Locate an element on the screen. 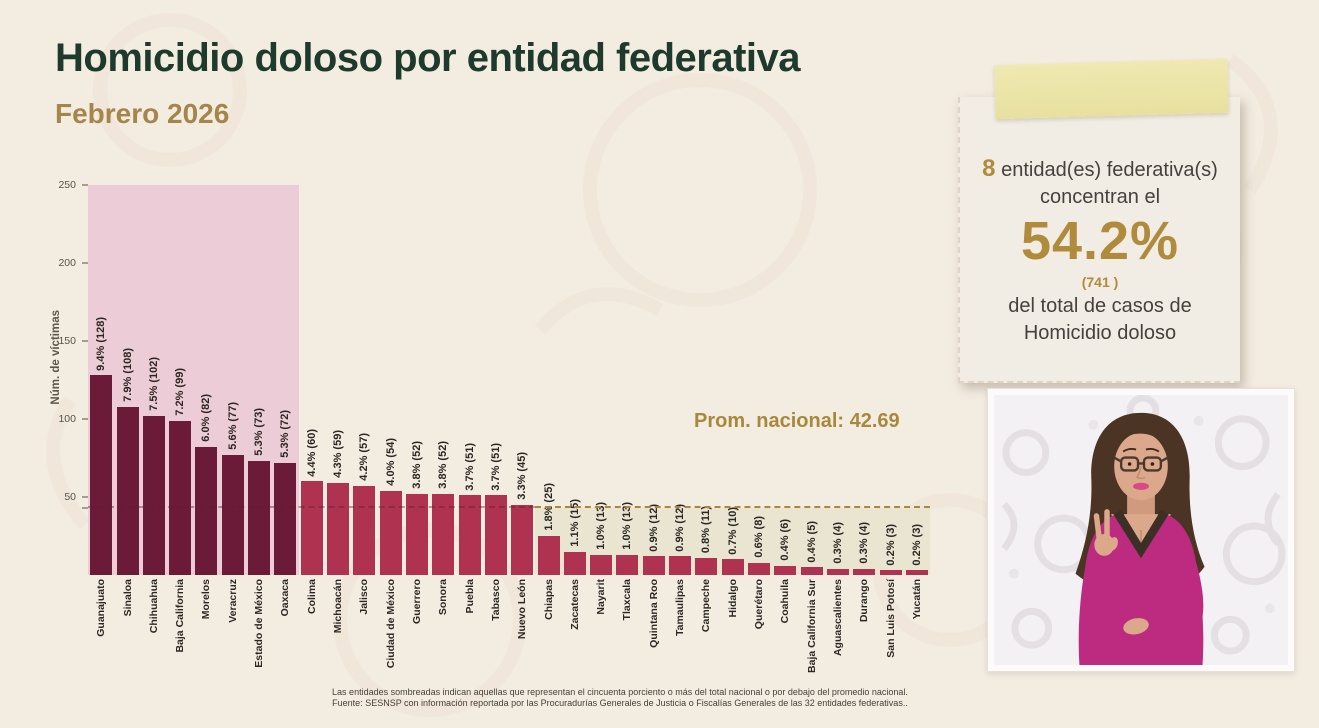 The image size is (1319, 728). sign-language-interpreter is located at coordinates (1141, 530).